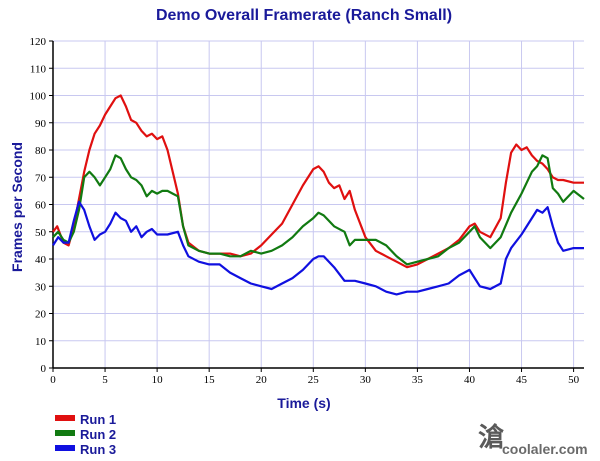 The height and width of the screenshot is (461, 600). Describe the element at coordinates (41, 178) in the screenshot. I see `y-tick-label: 70` at that location.